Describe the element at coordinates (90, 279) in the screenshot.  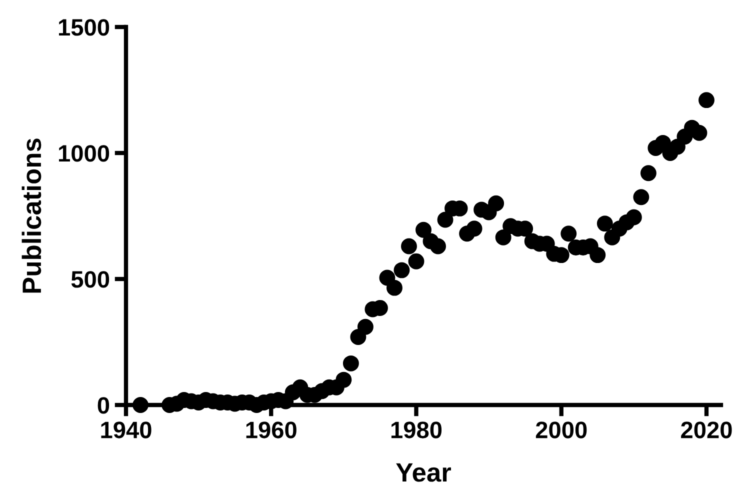
I see `y-tick-label: 500` at that location.